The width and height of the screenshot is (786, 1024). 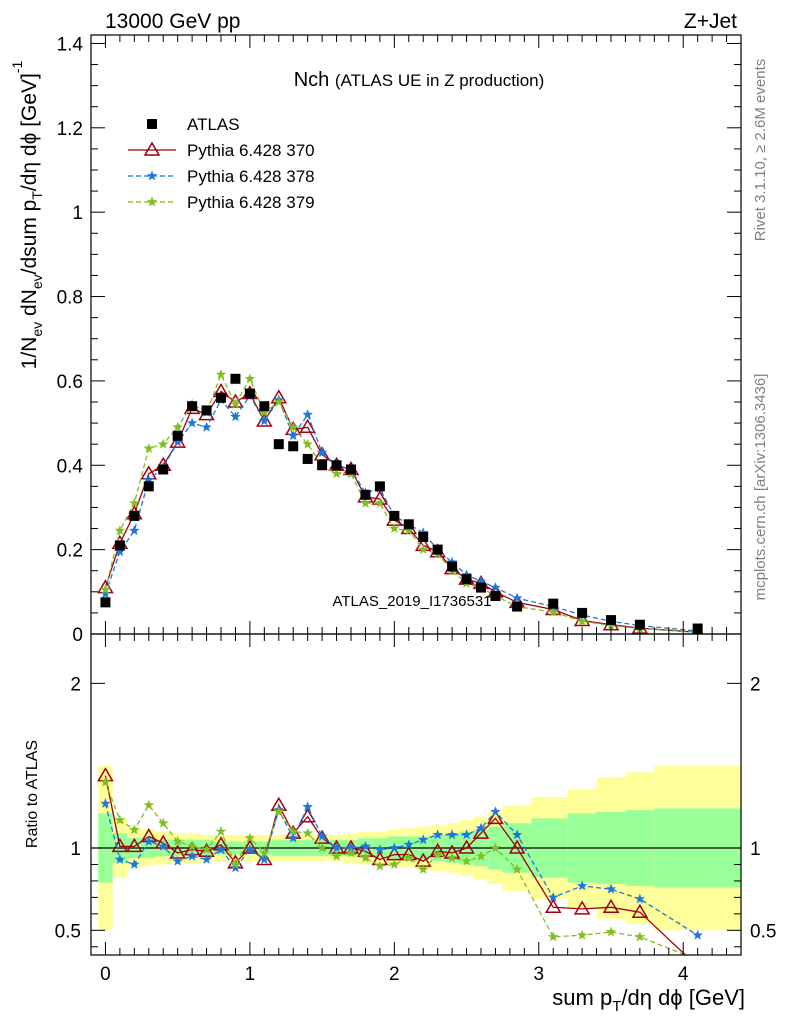 I want to click on legend-entry: Pythia 6.428 379, so click(x=251, y=202).